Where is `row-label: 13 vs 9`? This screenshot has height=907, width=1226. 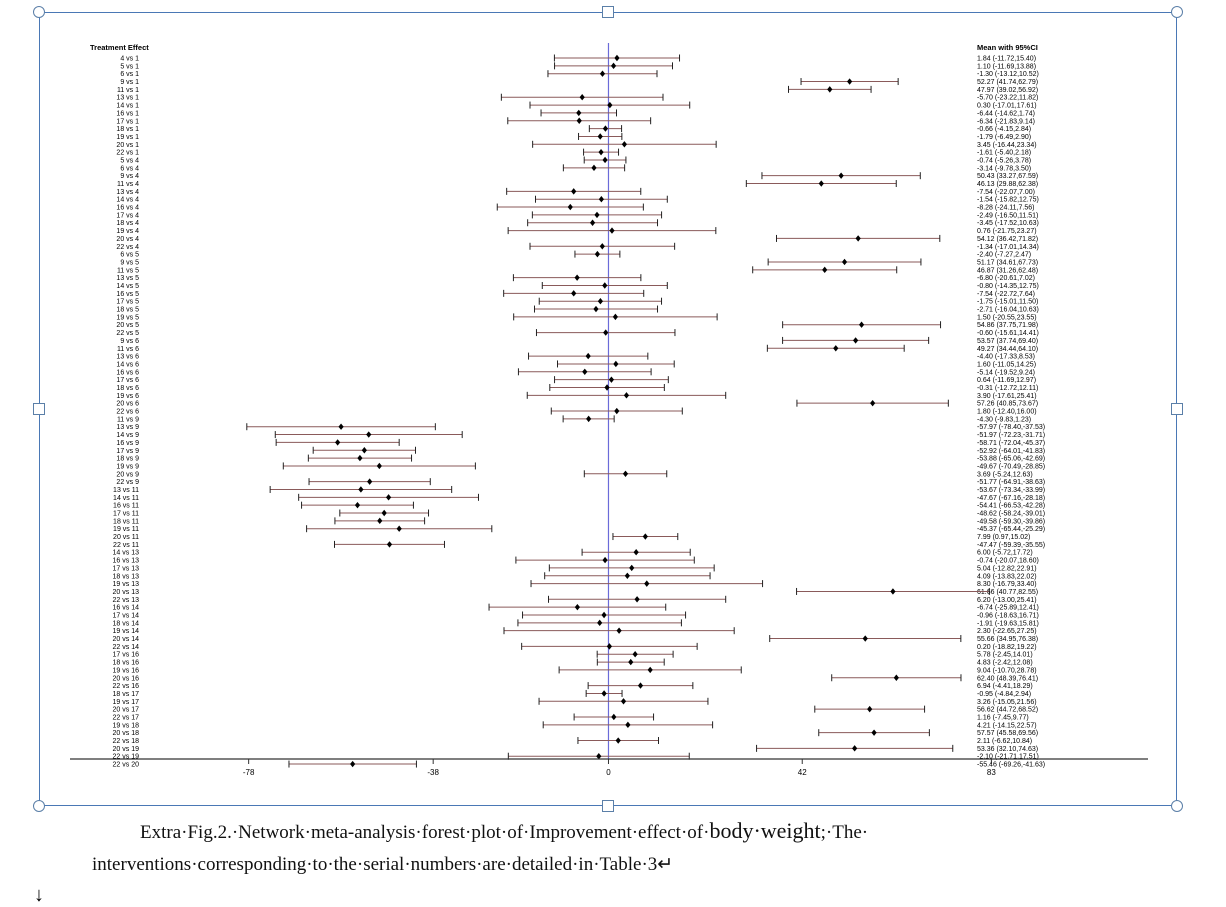
row-label: 13 vs 9 is located at coordinates (127, 427).